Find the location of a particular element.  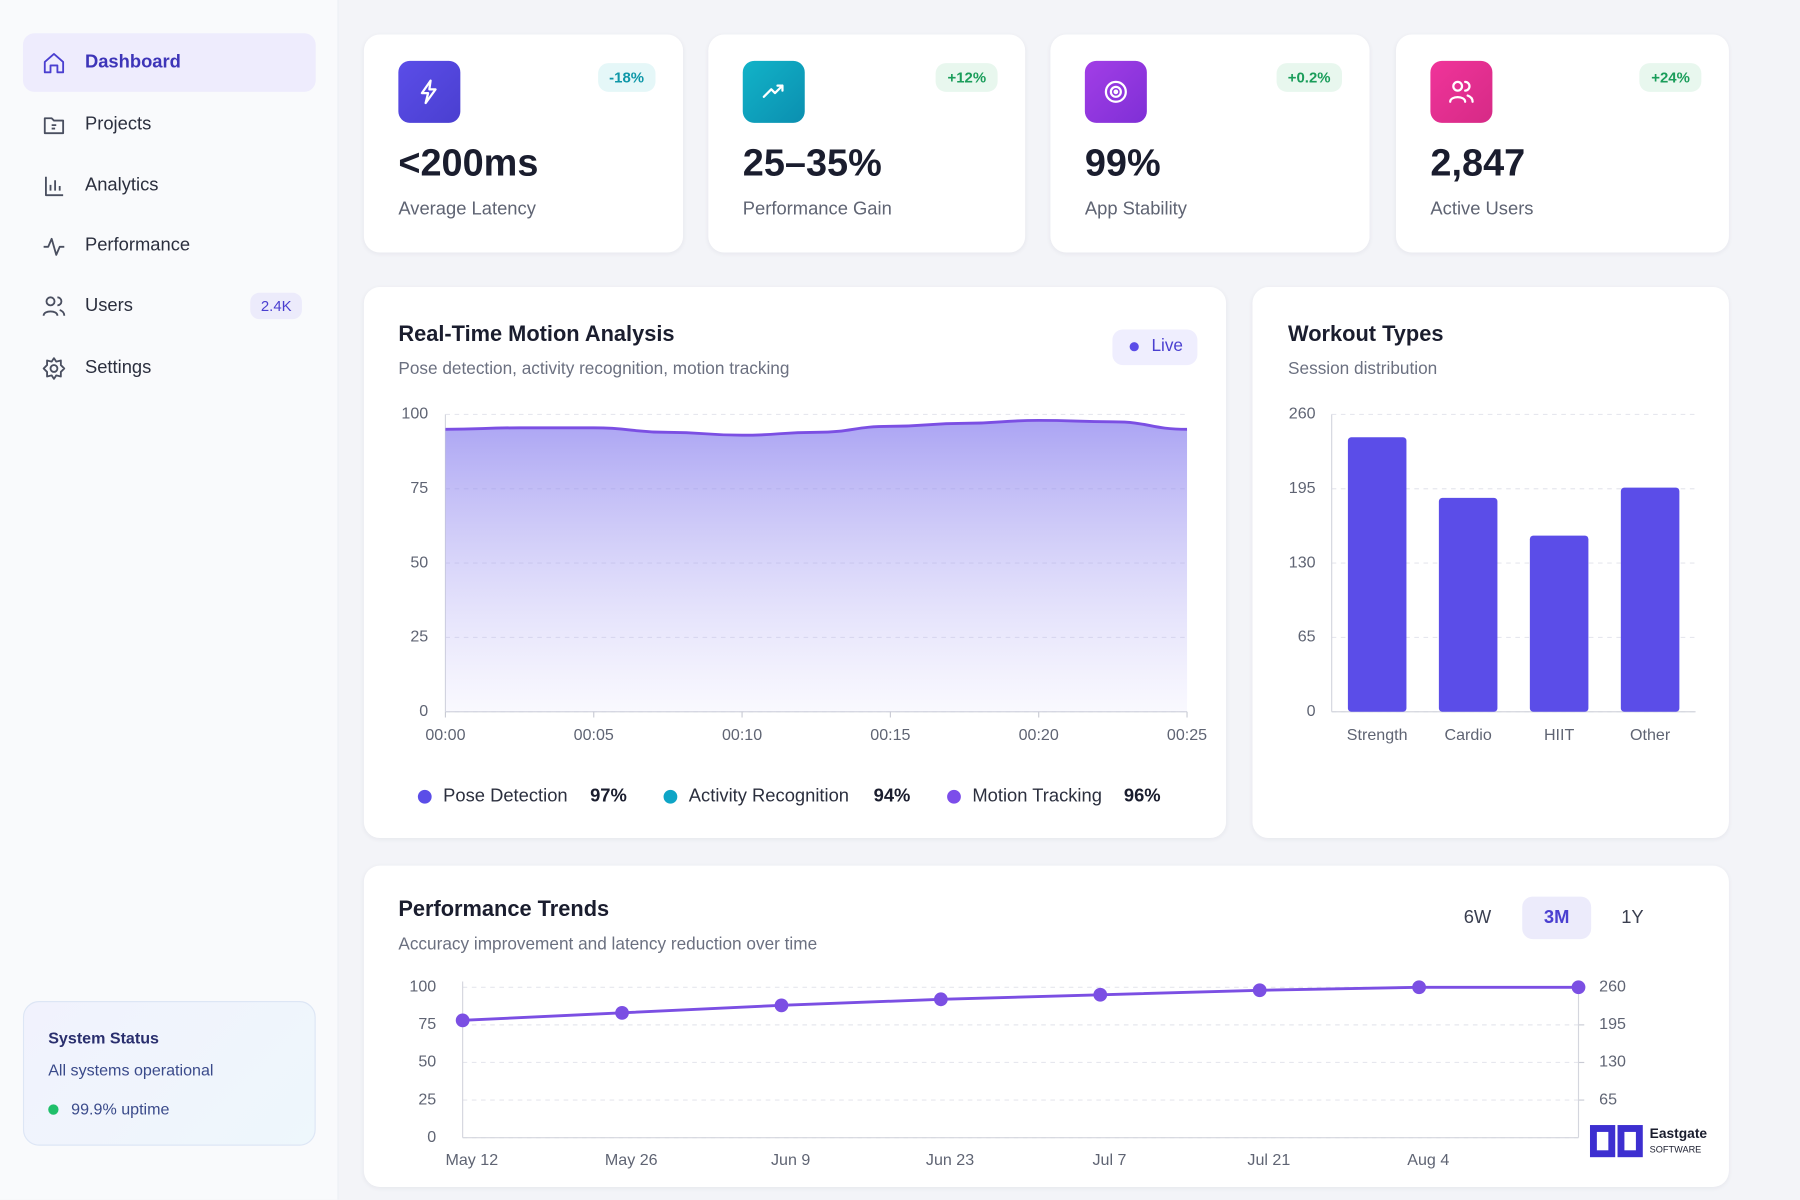

x-tick-label: May 12 is located at coordinates (471, 1160).